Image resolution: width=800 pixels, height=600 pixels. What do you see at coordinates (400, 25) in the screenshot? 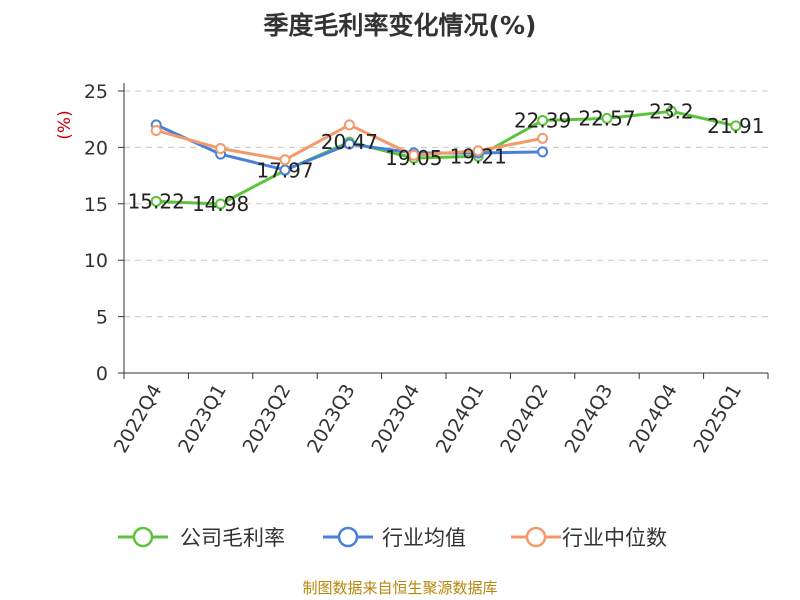
I see `chart-title: 季度毛利率变化情况(%)` at bounding box center [400, 25].